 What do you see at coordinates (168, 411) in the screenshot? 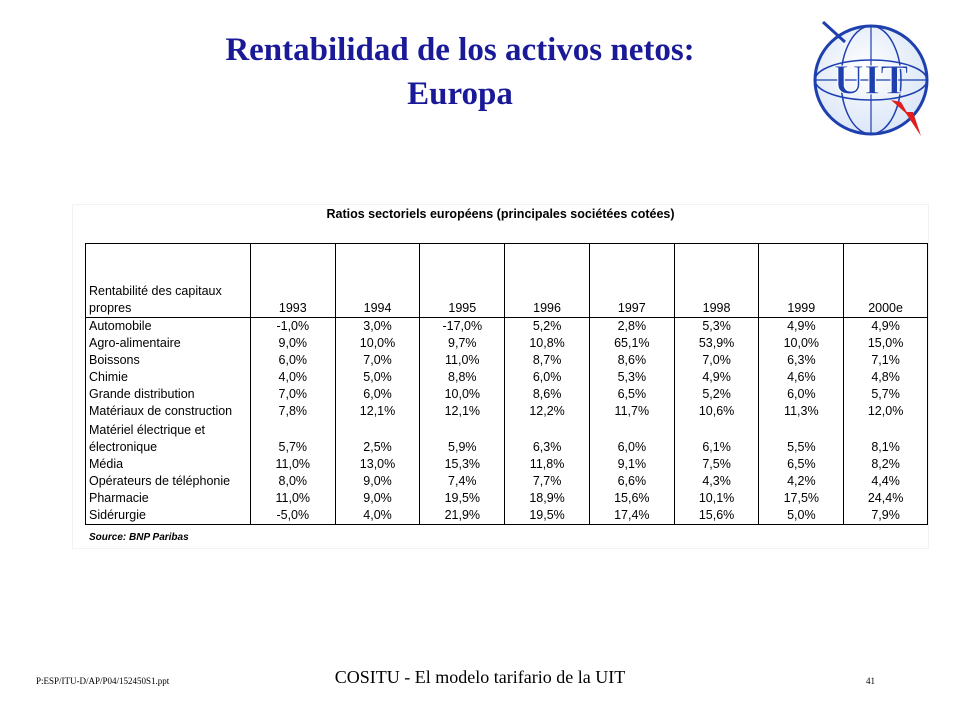
I see `sector-label: Matériaux de construction` at bounding box center [168, 411].